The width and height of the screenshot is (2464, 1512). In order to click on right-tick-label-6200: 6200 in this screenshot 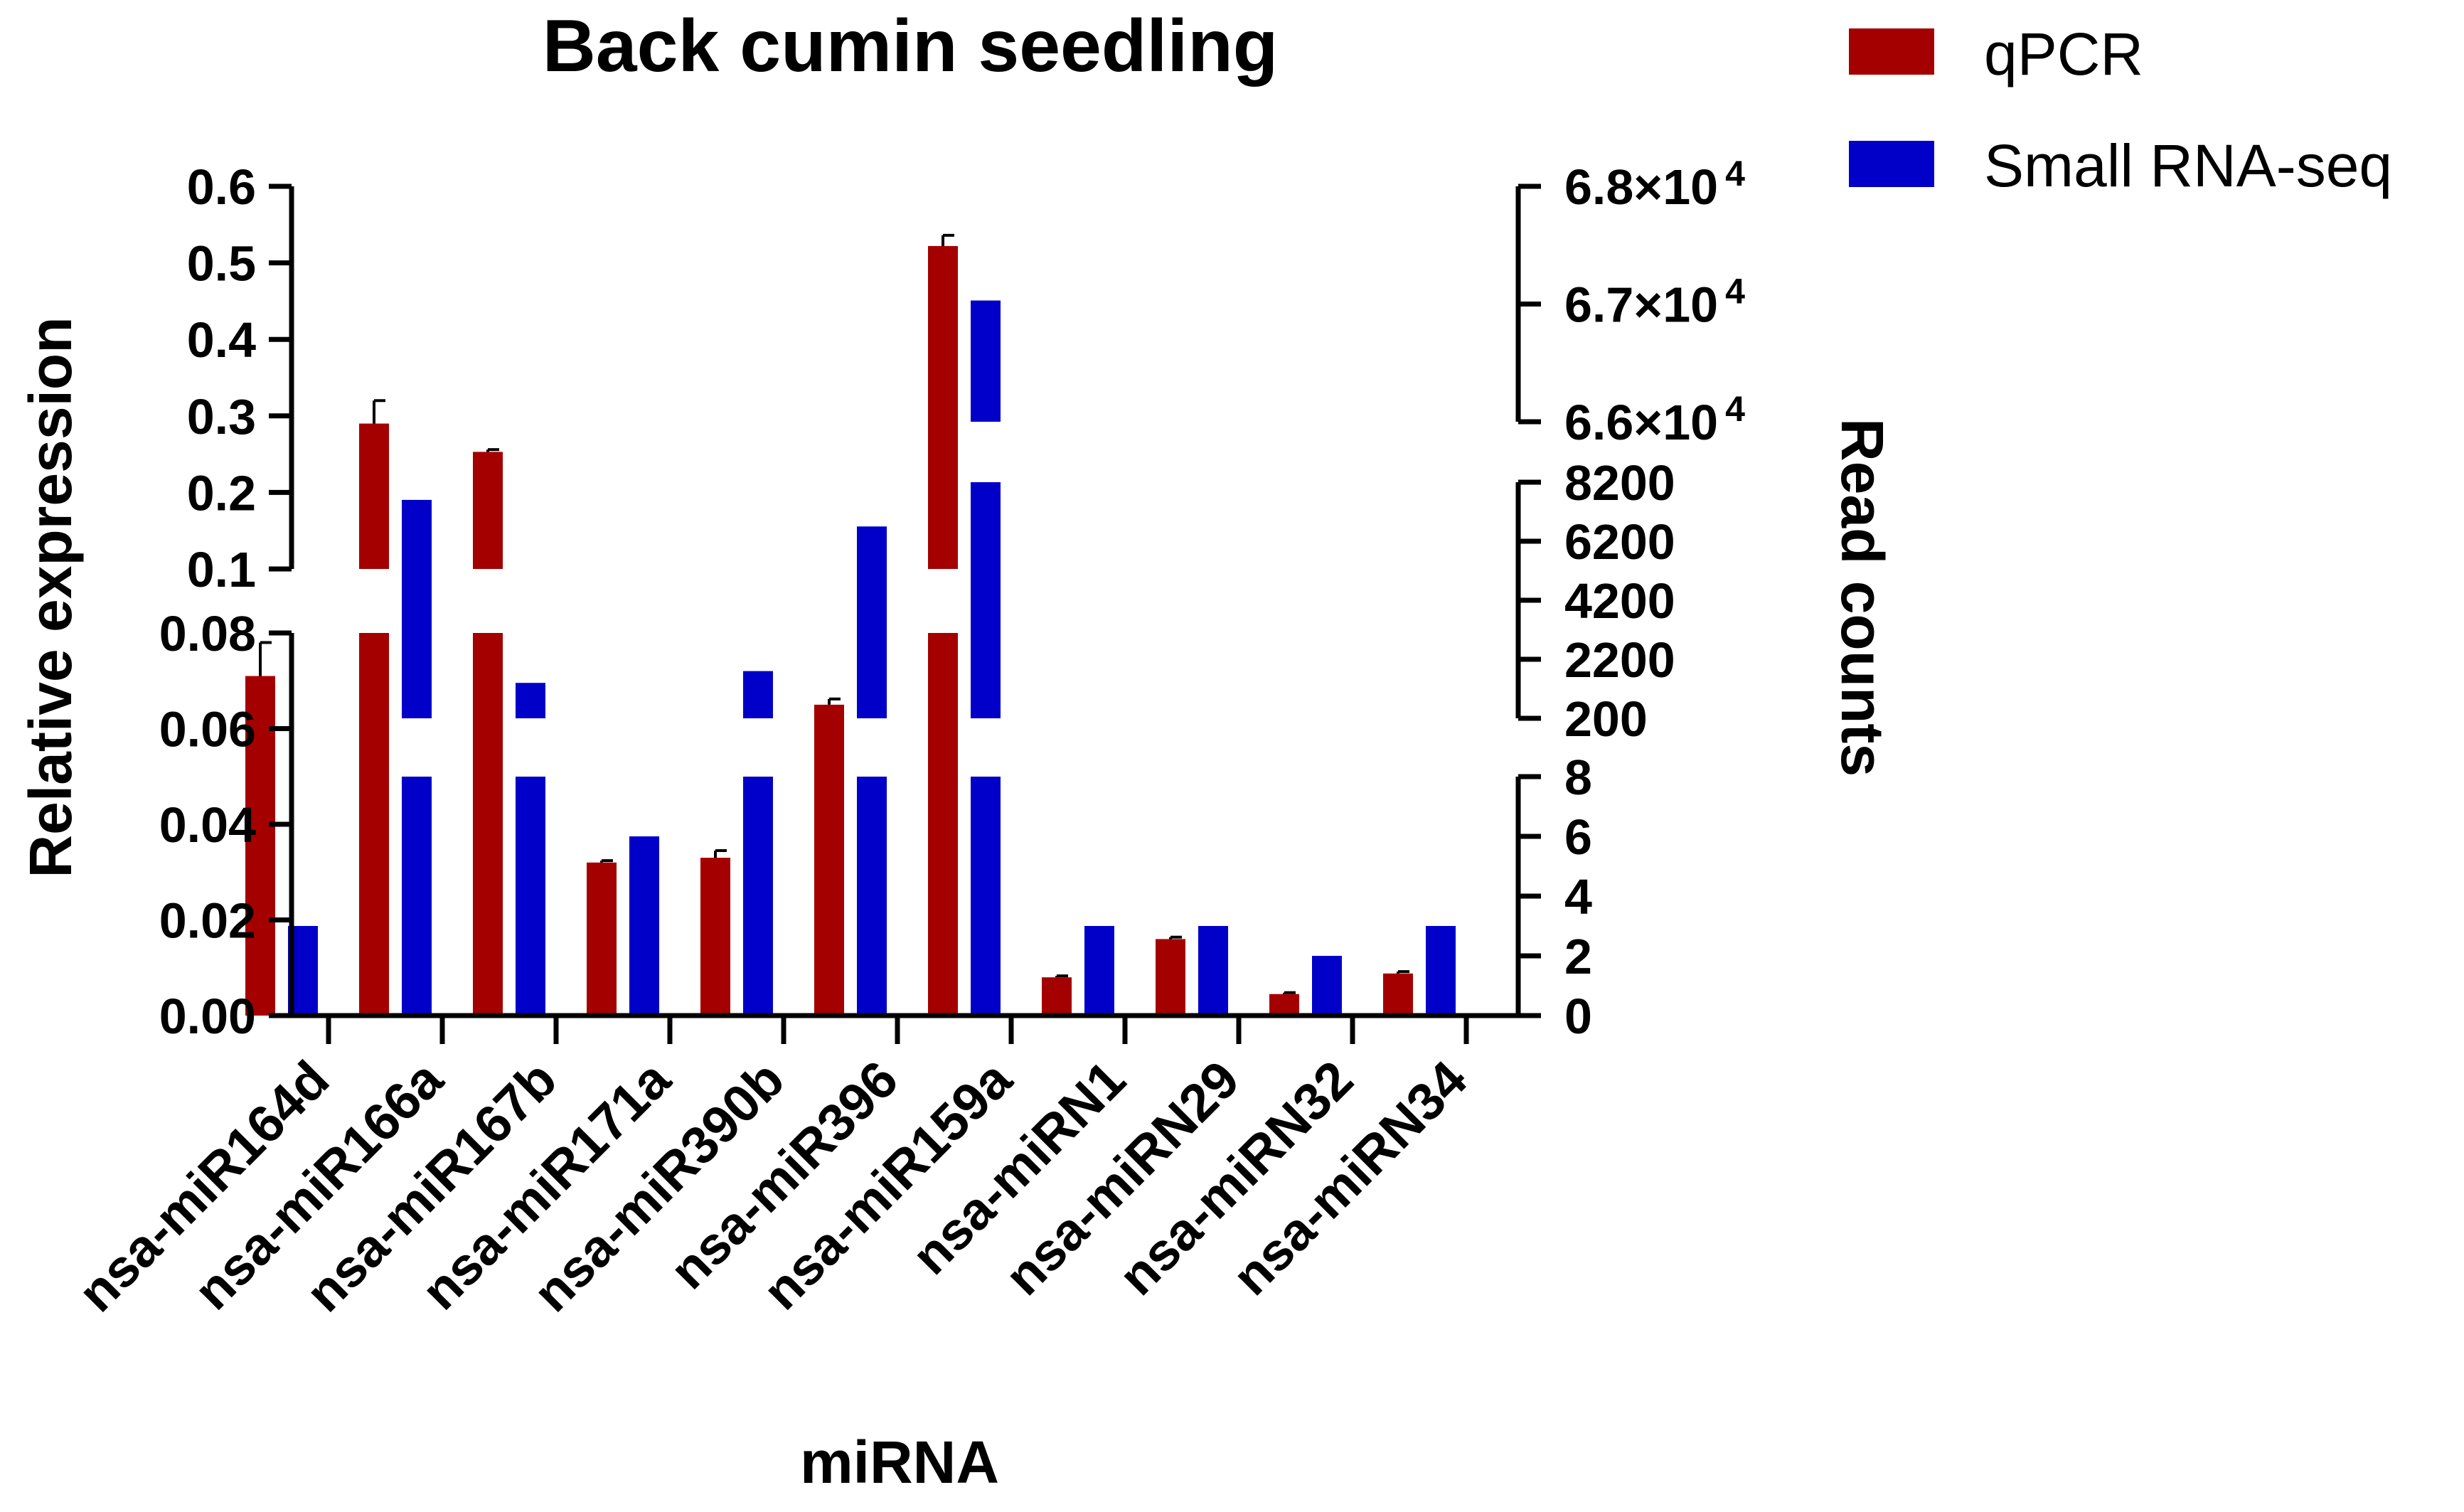, I will do `click(1619, 542)`.